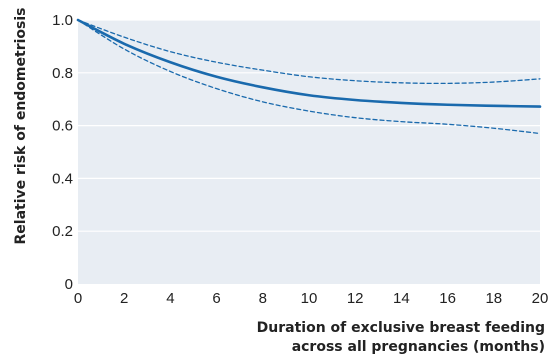 This screenshot has height=357, width=550. I want to click on x-axis-title-line-1: Duration of exclusive breast feeding, so click(401, 328).